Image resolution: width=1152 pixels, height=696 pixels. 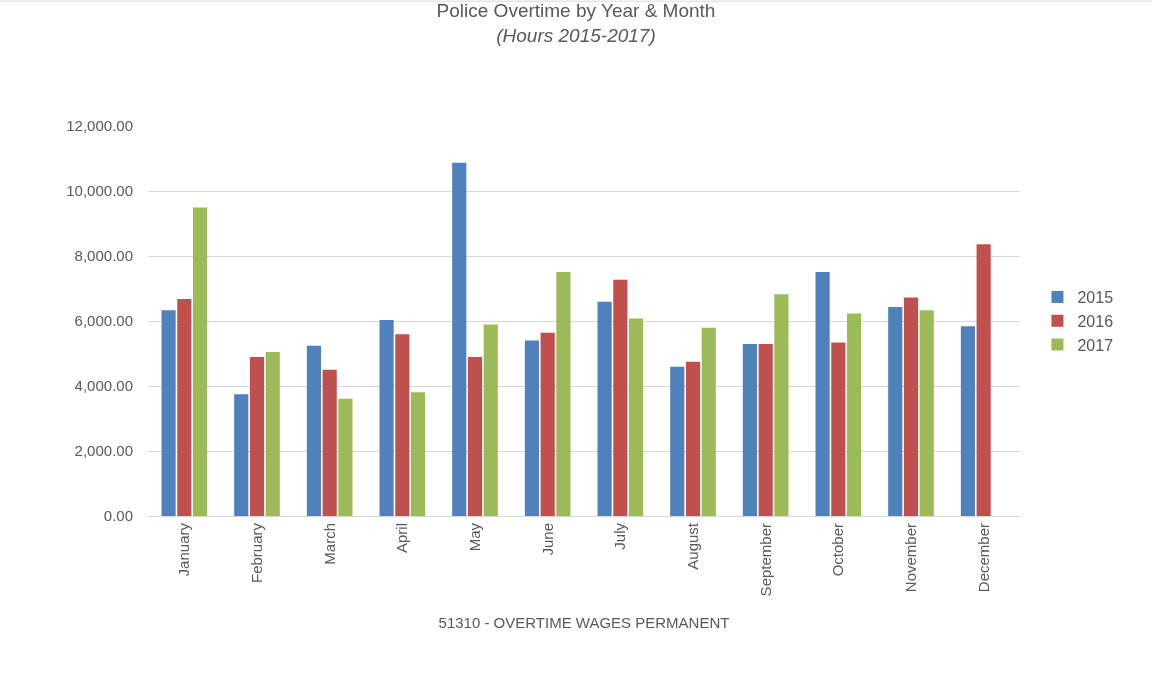 I want to click on x-tick-label: June, so click(x=547, y=539).